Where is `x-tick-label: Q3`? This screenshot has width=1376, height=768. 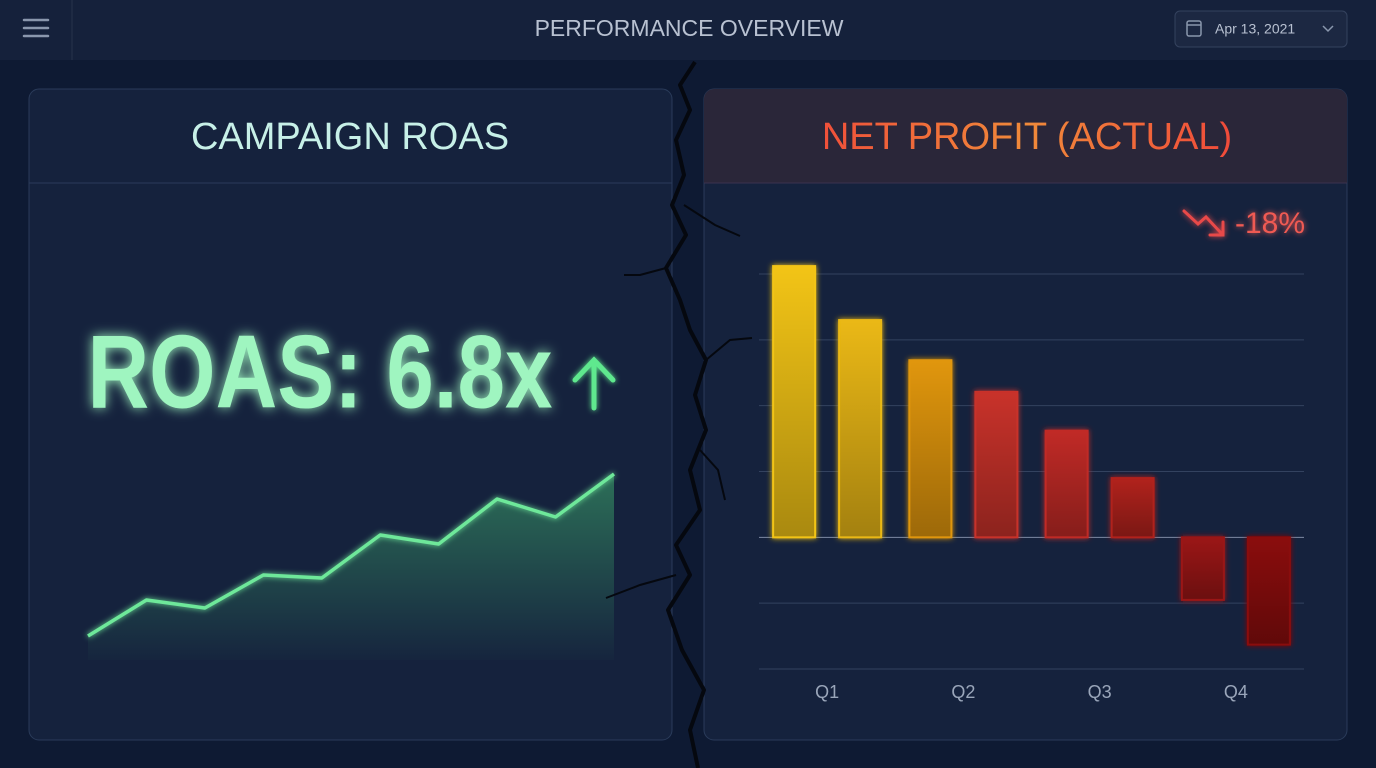 x-tick-label: Q3 is located at coordinates (1100, 692).